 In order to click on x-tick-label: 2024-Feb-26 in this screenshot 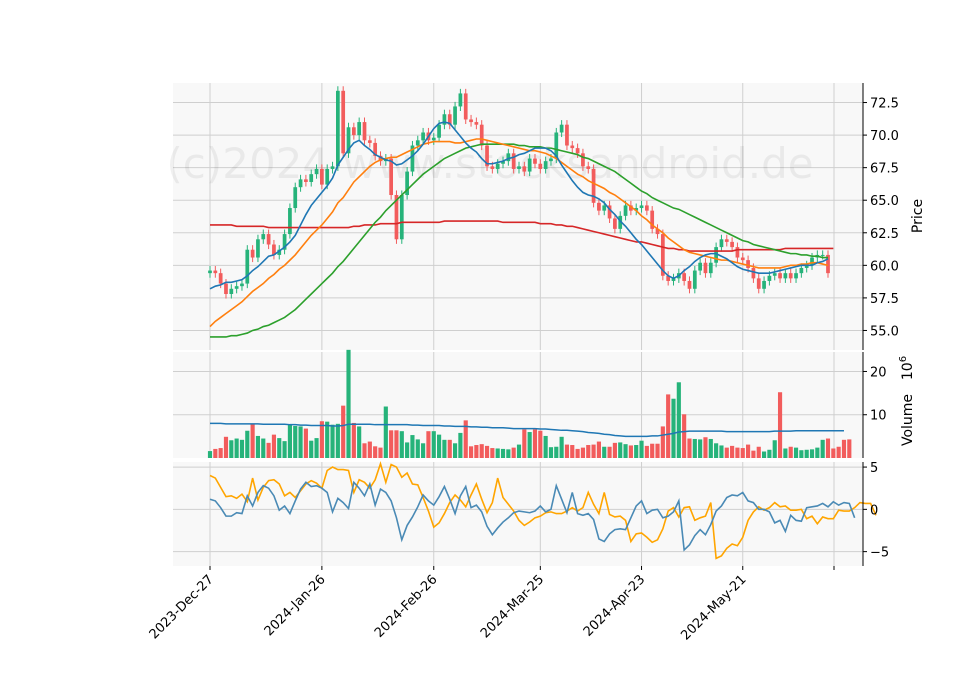, I will do `click(406, 606)`.